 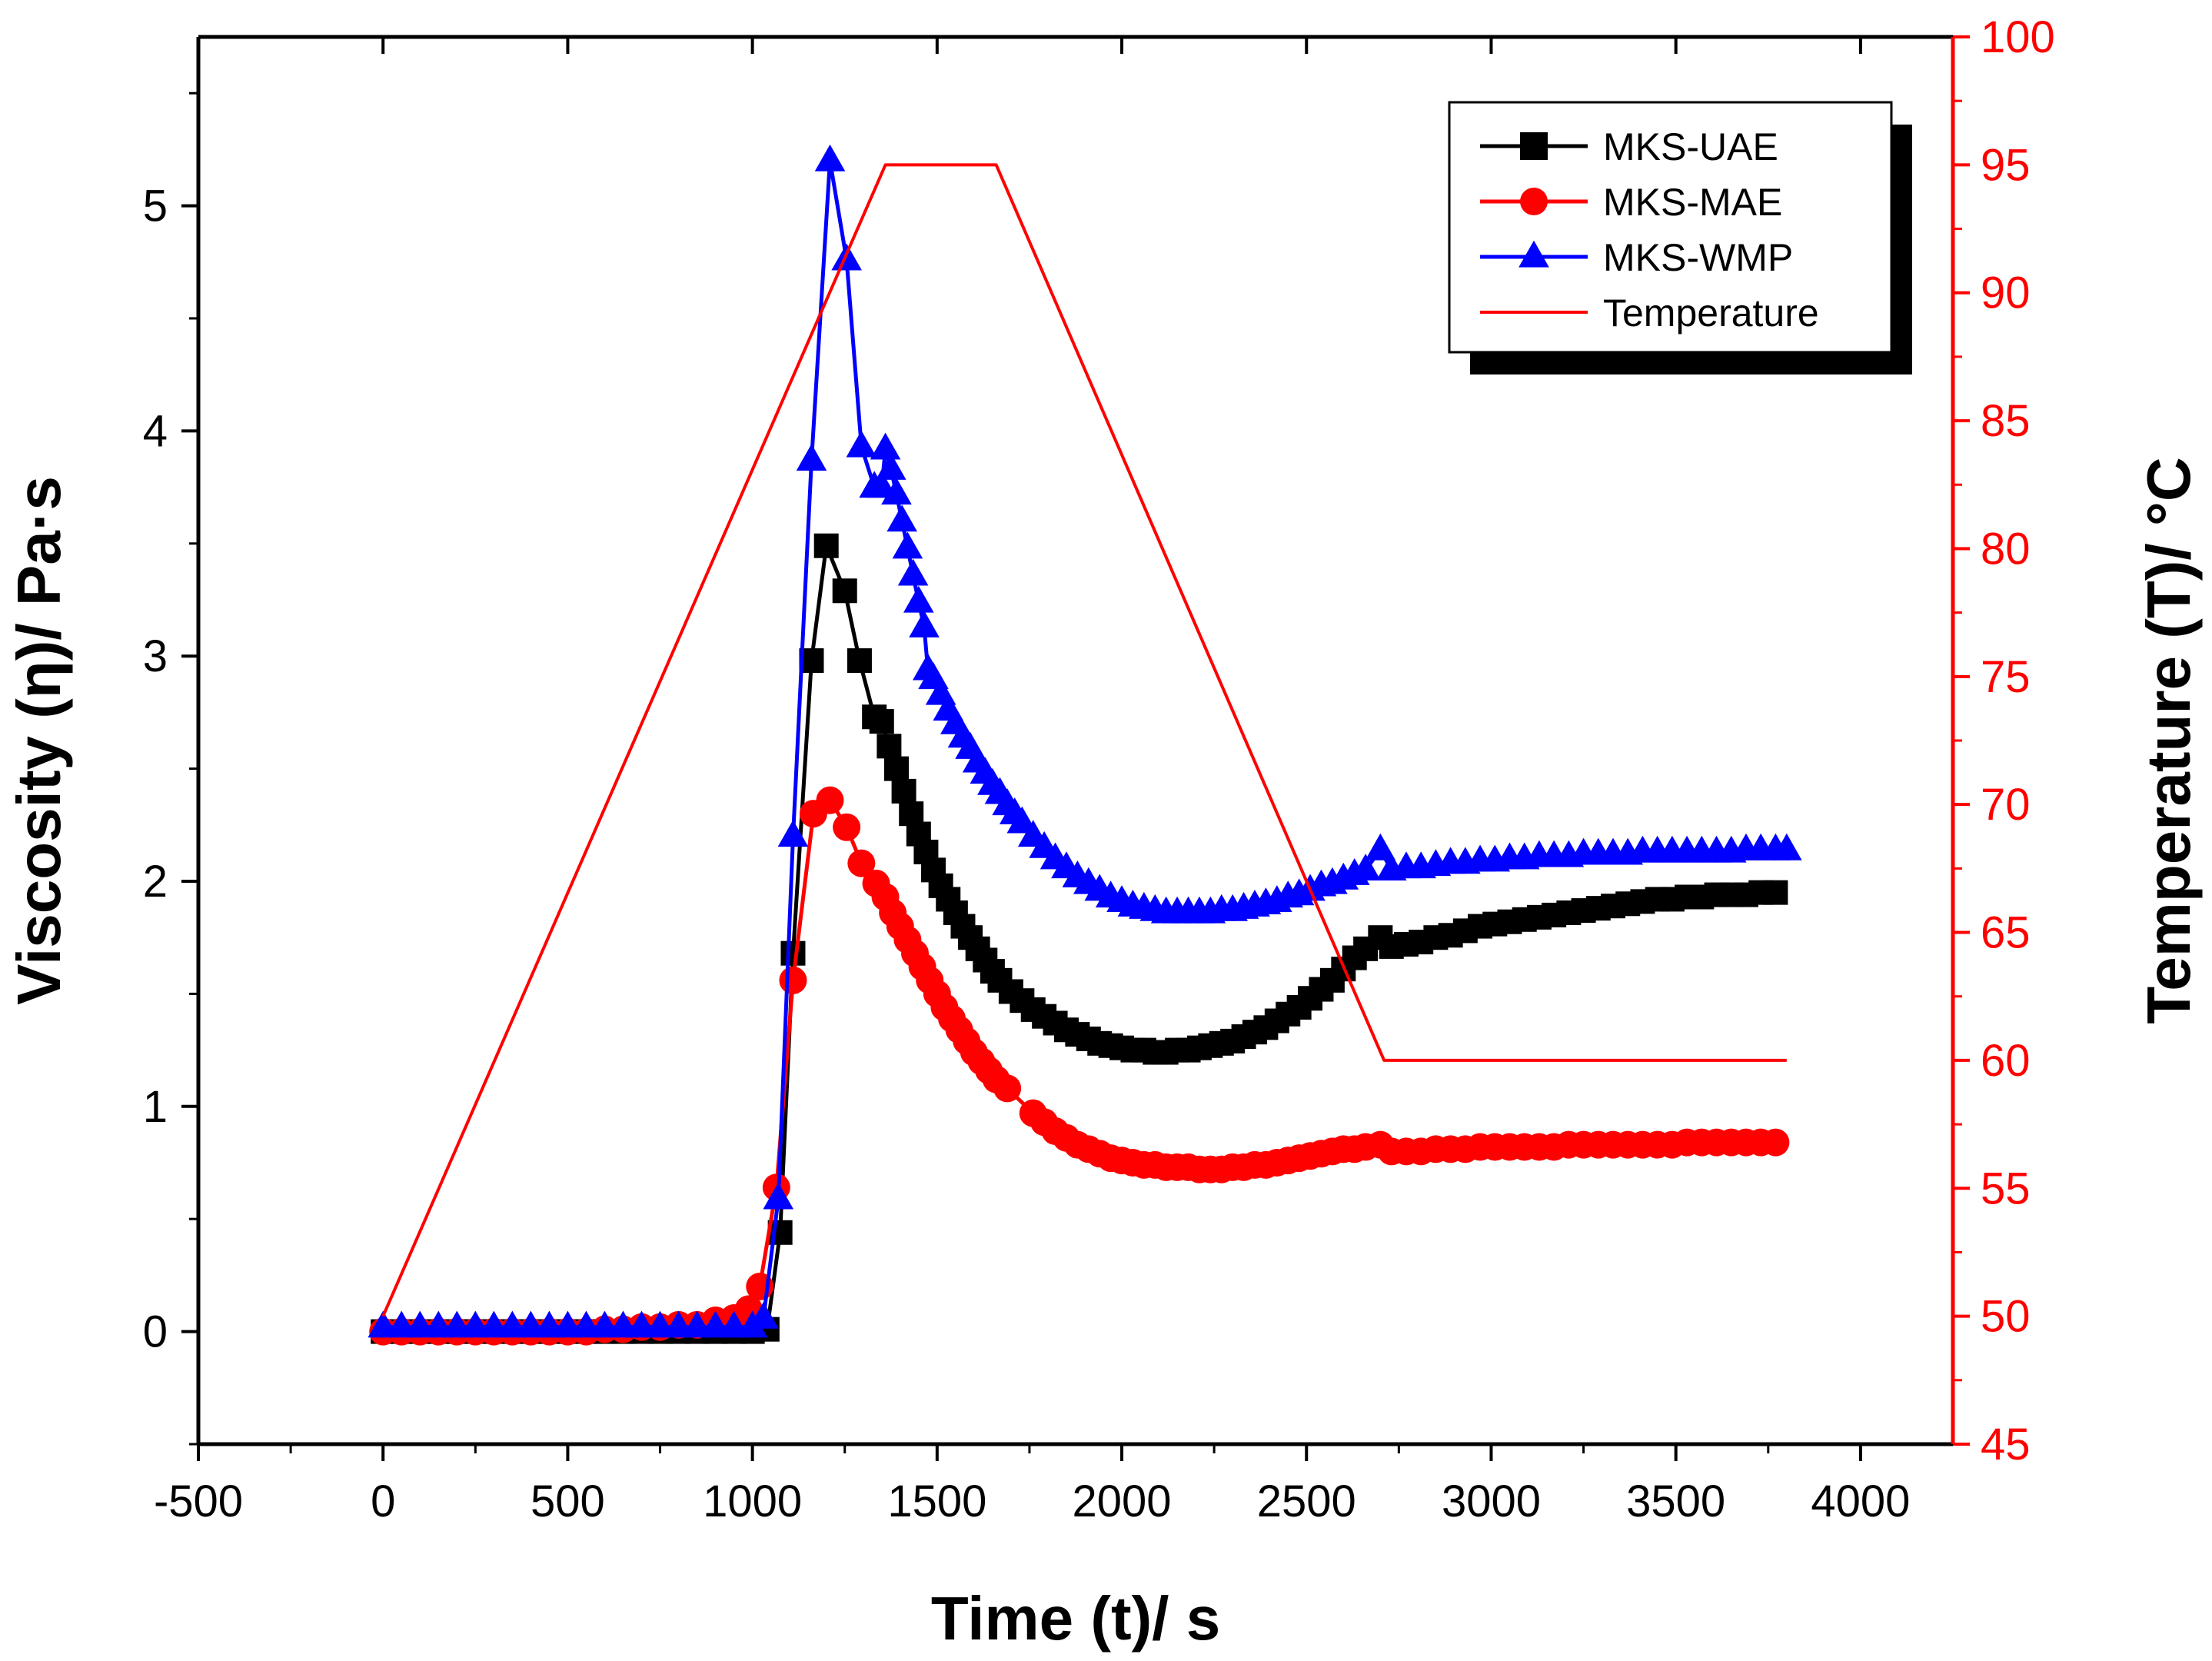 What do you see at coordinates (2006, 677) in the screenshot?
I see `y2-tick-label: 75` at bounding box center [2006, 677].